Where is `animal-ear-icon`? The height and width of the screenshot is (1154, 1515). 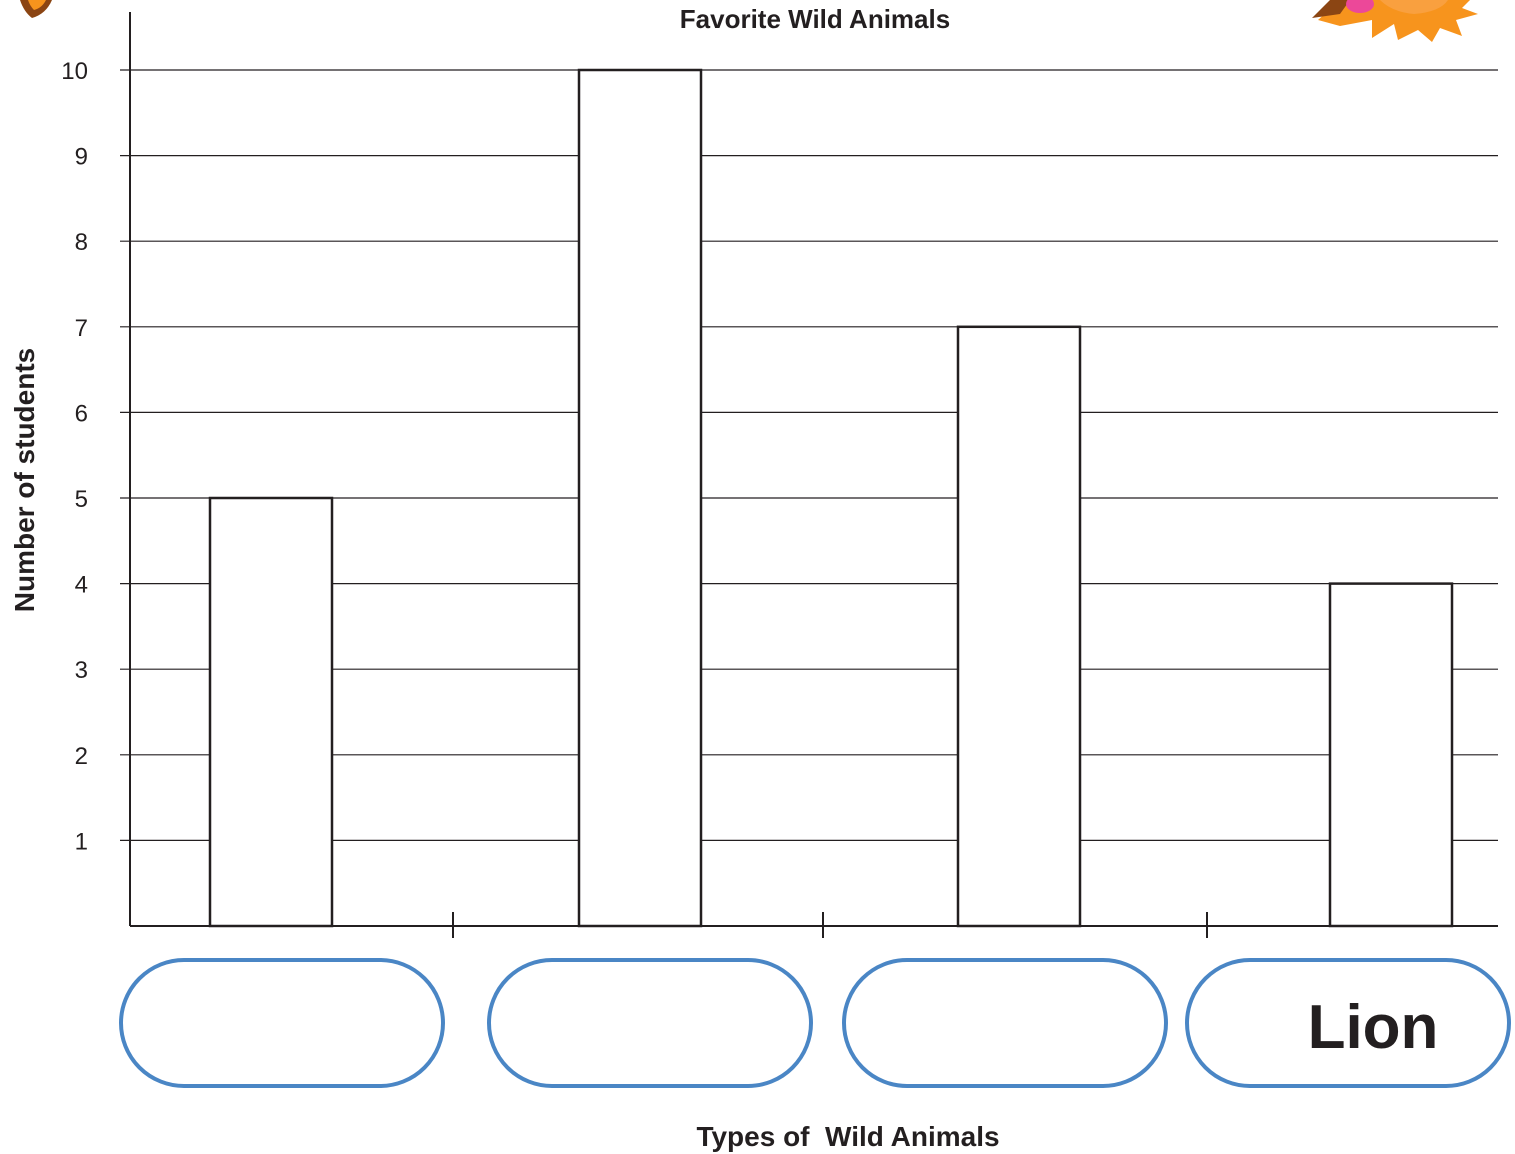
animal-ear-icon is located at coordinates (36, 9).